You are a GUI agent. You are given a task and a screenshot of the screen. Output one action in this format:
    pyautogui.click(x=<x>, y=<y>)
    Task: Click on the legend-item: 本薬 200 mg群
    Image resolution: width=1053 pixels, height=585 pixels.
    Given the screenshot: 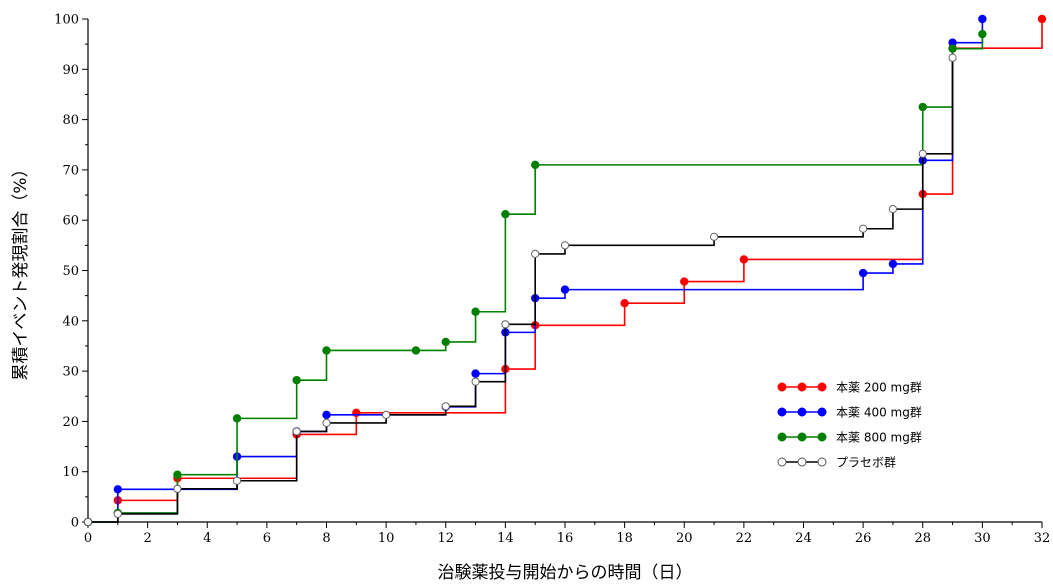 What is the action you would take?
    pyautogui.click(x=849, y=388)
    